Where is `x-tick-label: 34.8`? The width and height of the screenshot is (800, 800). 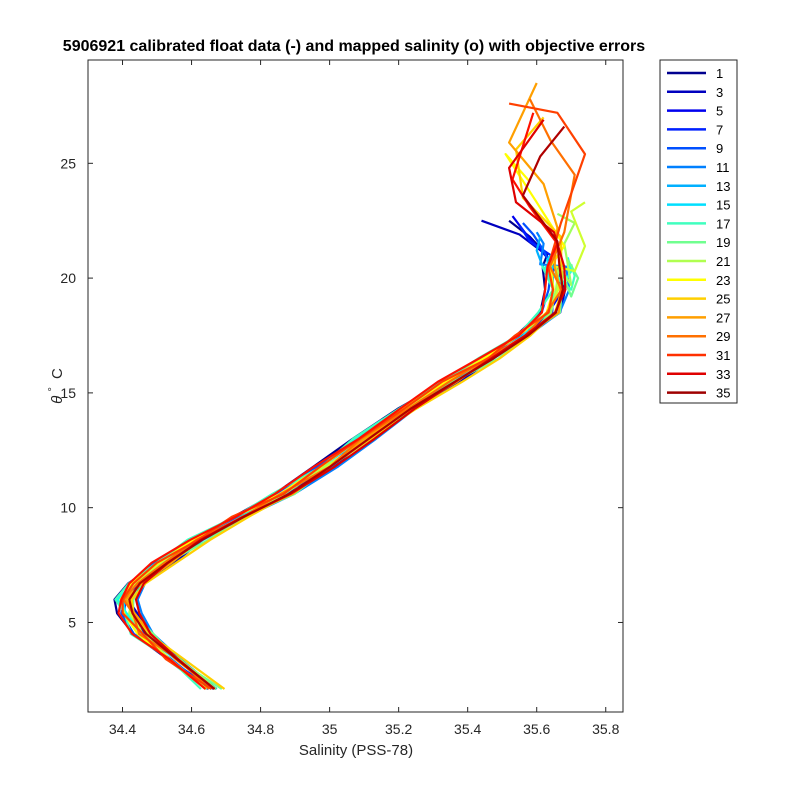 x-tick-label: 34.8 is located at coordinates (260, 729).